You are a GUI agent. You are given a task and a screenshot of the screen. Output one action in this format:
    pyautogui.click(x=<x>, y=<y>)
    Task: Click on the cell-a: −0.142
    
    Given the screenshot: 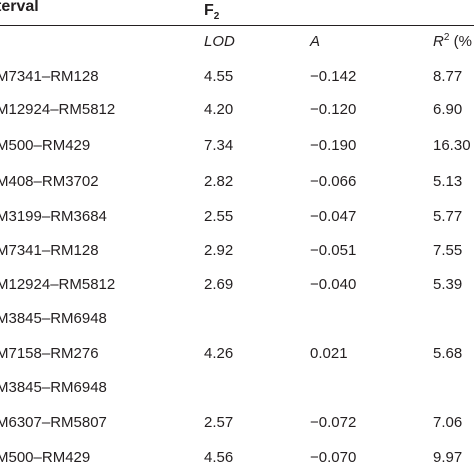 What is the action you would take?
    pyautogui.click(x=333, y=76)
    